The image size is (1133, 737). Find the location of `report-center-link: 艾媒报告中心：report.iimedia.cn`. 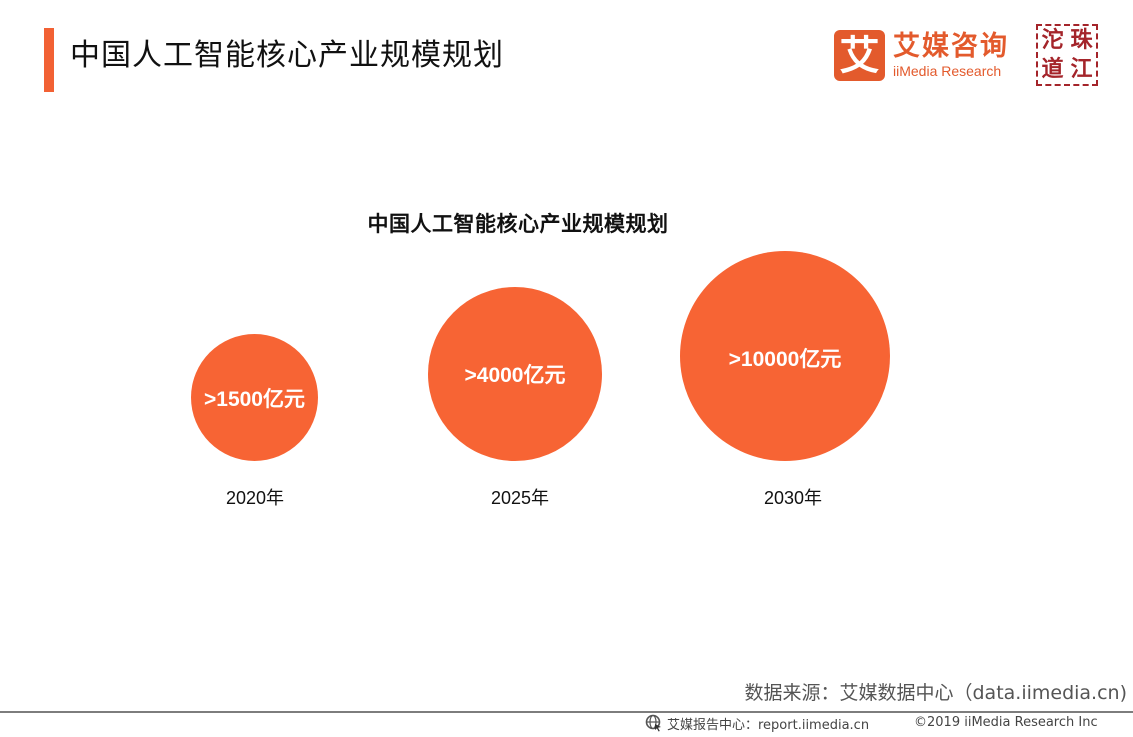

report-center-link: 艾媒报告中心：report.iimedia.cn is located at coordinates (757, 723).